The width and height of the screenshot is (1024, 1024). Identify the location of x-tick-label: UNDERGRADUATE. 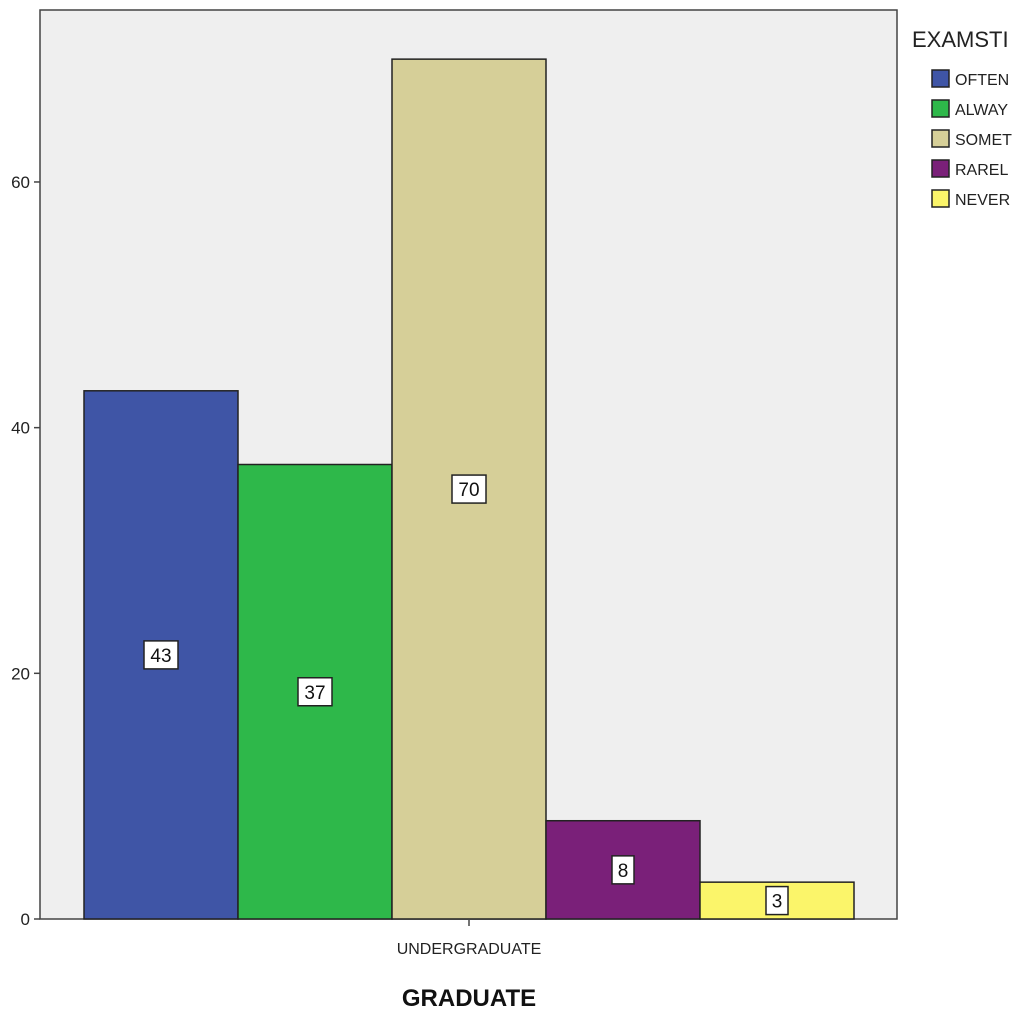
(469, 949).